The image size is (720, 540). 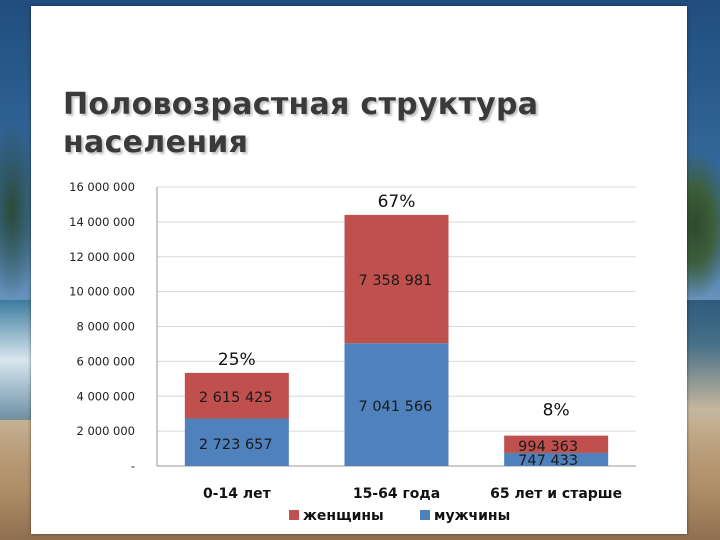 What do you see at coordinates (556, 494) in the screenshot?
I see `x-category-label: 65 лет и старше` at bounding box center [556, 494].